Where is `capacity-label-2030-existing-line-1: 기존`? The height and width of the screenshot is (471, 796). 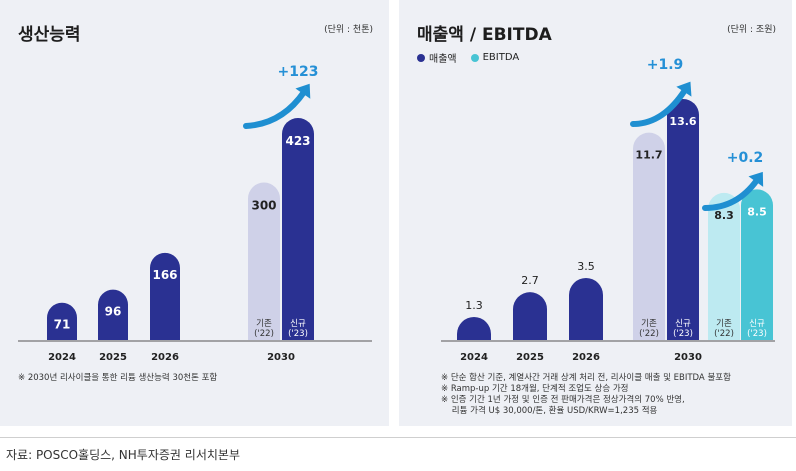
capacity-label-2030-existing-line-1: 기존 is located at coordinates (264, 324).